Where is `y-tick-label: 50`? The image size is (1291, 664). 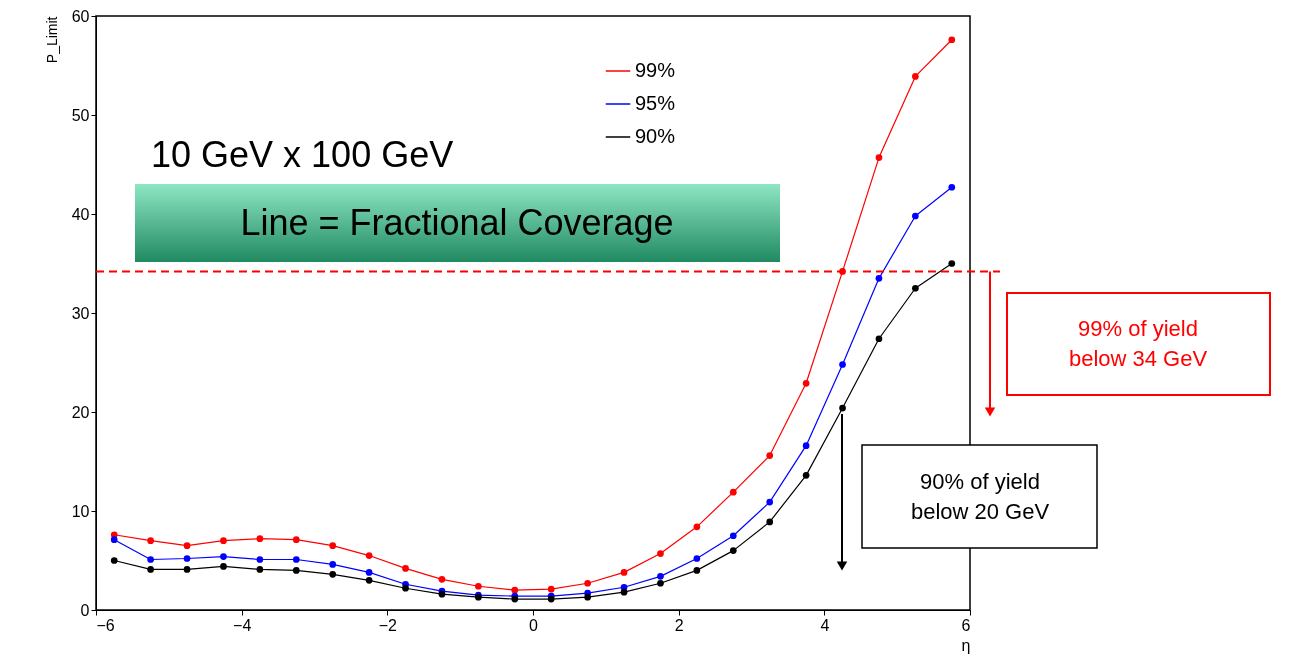
y-tick-label: 50 is located at coordinates (80, 115).